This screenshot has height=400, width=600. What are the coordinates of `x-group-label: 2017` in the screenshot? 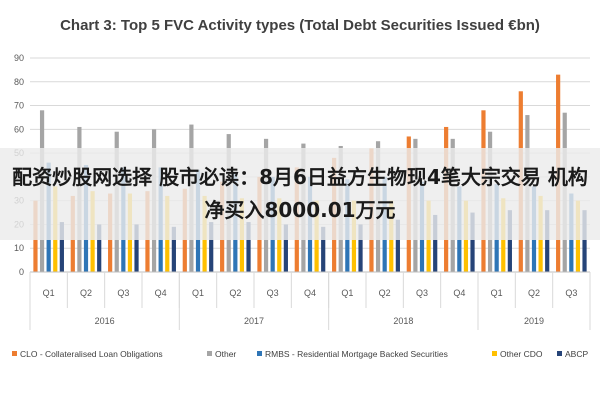 It's located at (254, 321).